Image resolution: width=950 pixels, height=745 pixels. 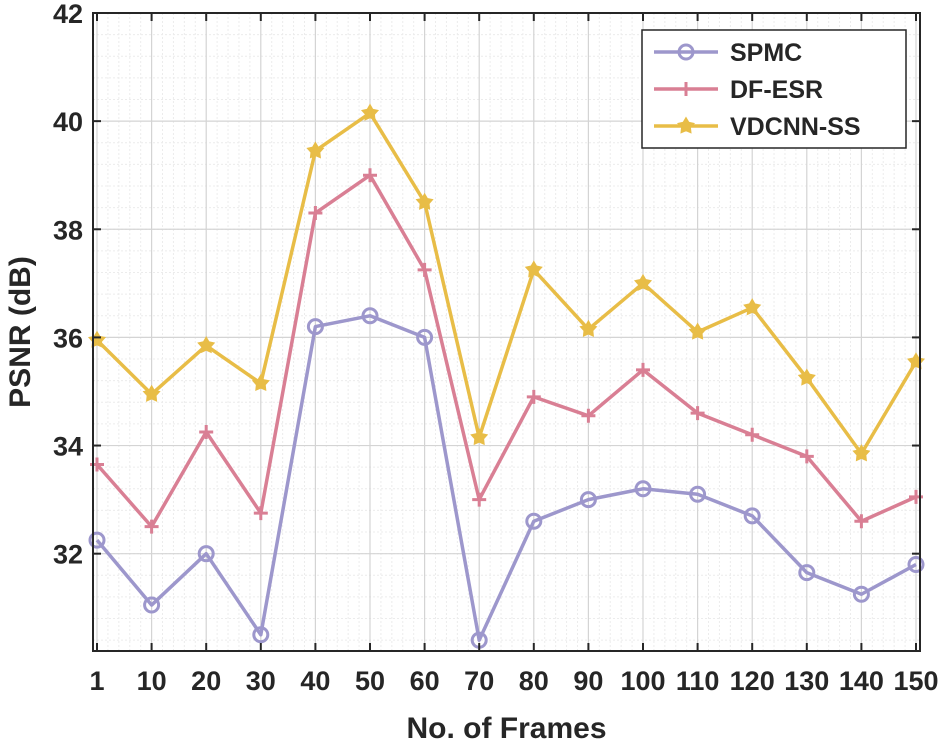 I want to click on x-tick-label: 1, so click(x=96, y=681).